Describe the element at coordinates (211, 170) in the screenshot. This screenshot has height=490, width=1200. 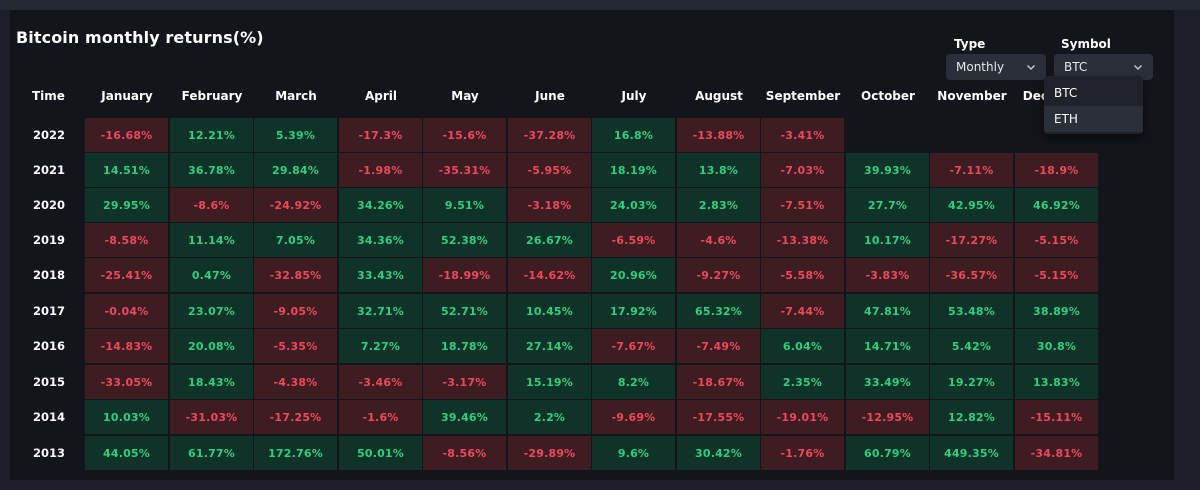
I see `return-cell: 36.78%` at that location.